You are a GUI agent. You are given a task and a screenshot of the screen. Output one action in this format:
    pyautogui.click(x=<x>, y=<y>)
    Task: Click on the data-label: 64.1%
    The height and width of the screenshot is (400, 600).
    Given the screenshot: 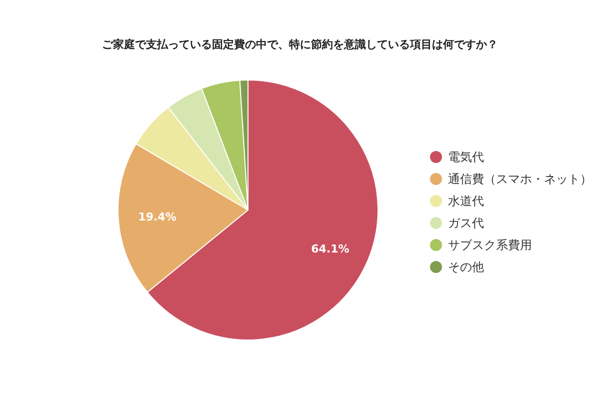 What is the action you would take?
    pyautogui.click(x=330, y=249)
    